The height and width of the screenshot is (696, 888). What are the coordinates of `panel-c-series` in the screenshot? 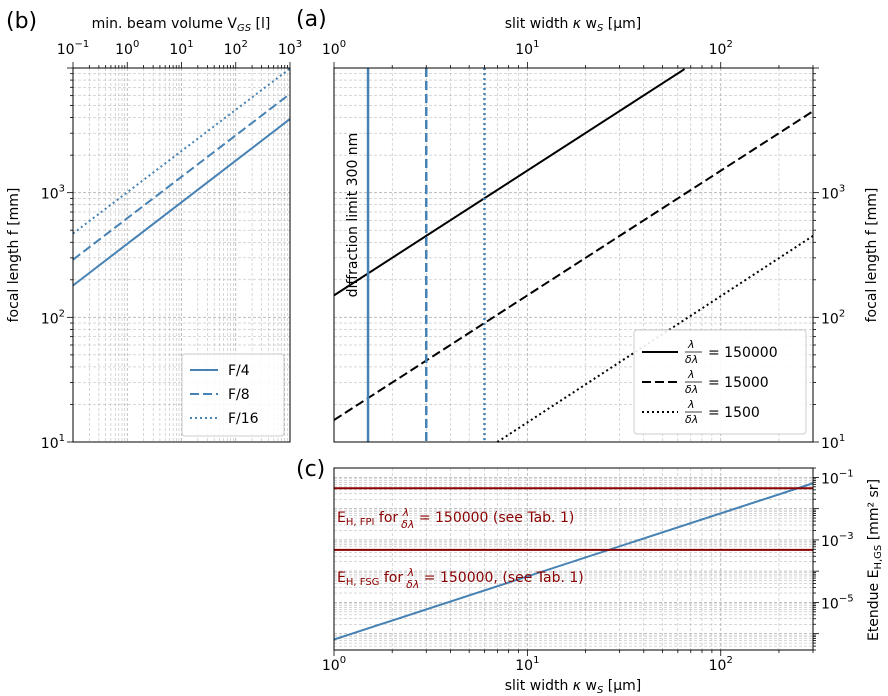 It's located at (573, 561).